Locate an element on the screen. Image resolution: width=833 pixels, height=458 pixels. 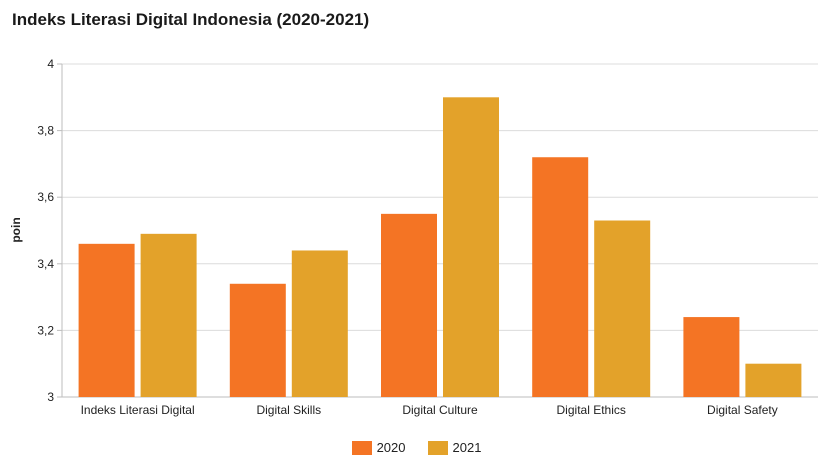
bar-2020-digital-culture is located at coordinates (409, 305).